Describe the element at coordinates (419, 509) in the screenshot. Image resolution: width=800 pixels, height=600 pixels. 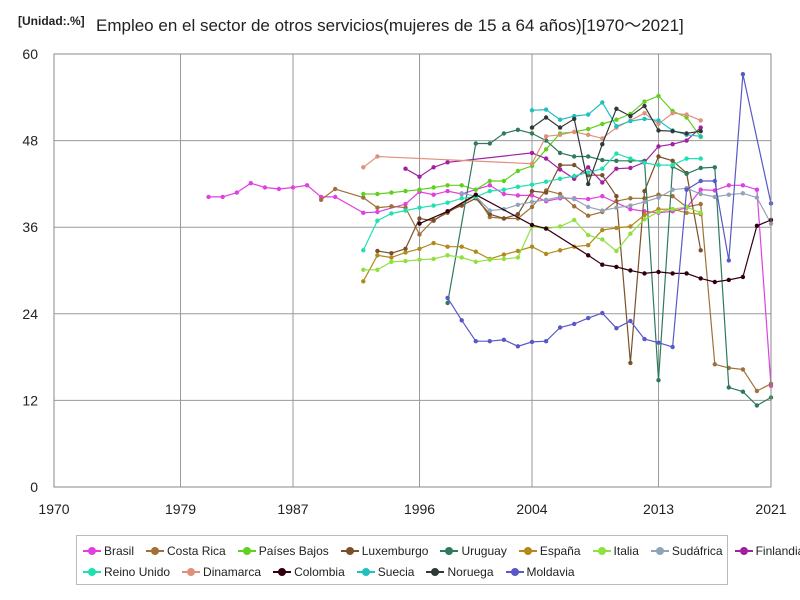
I see `x-tick-label: 1996` at that location.